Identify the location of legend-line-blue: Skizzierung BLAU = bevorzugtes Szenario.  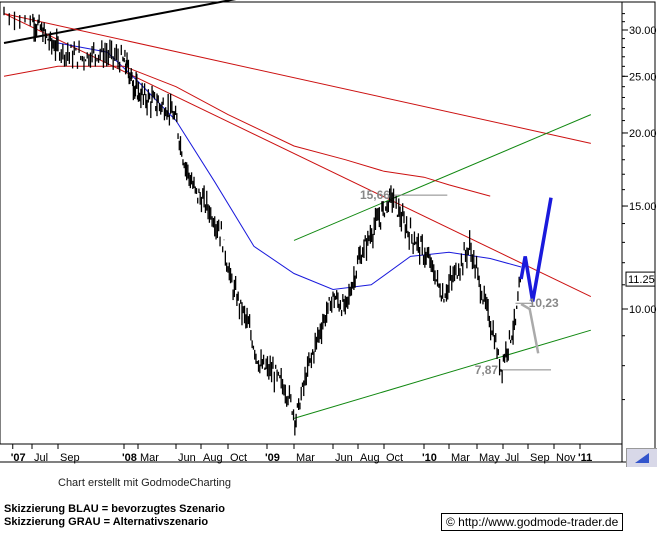
(114, 509).